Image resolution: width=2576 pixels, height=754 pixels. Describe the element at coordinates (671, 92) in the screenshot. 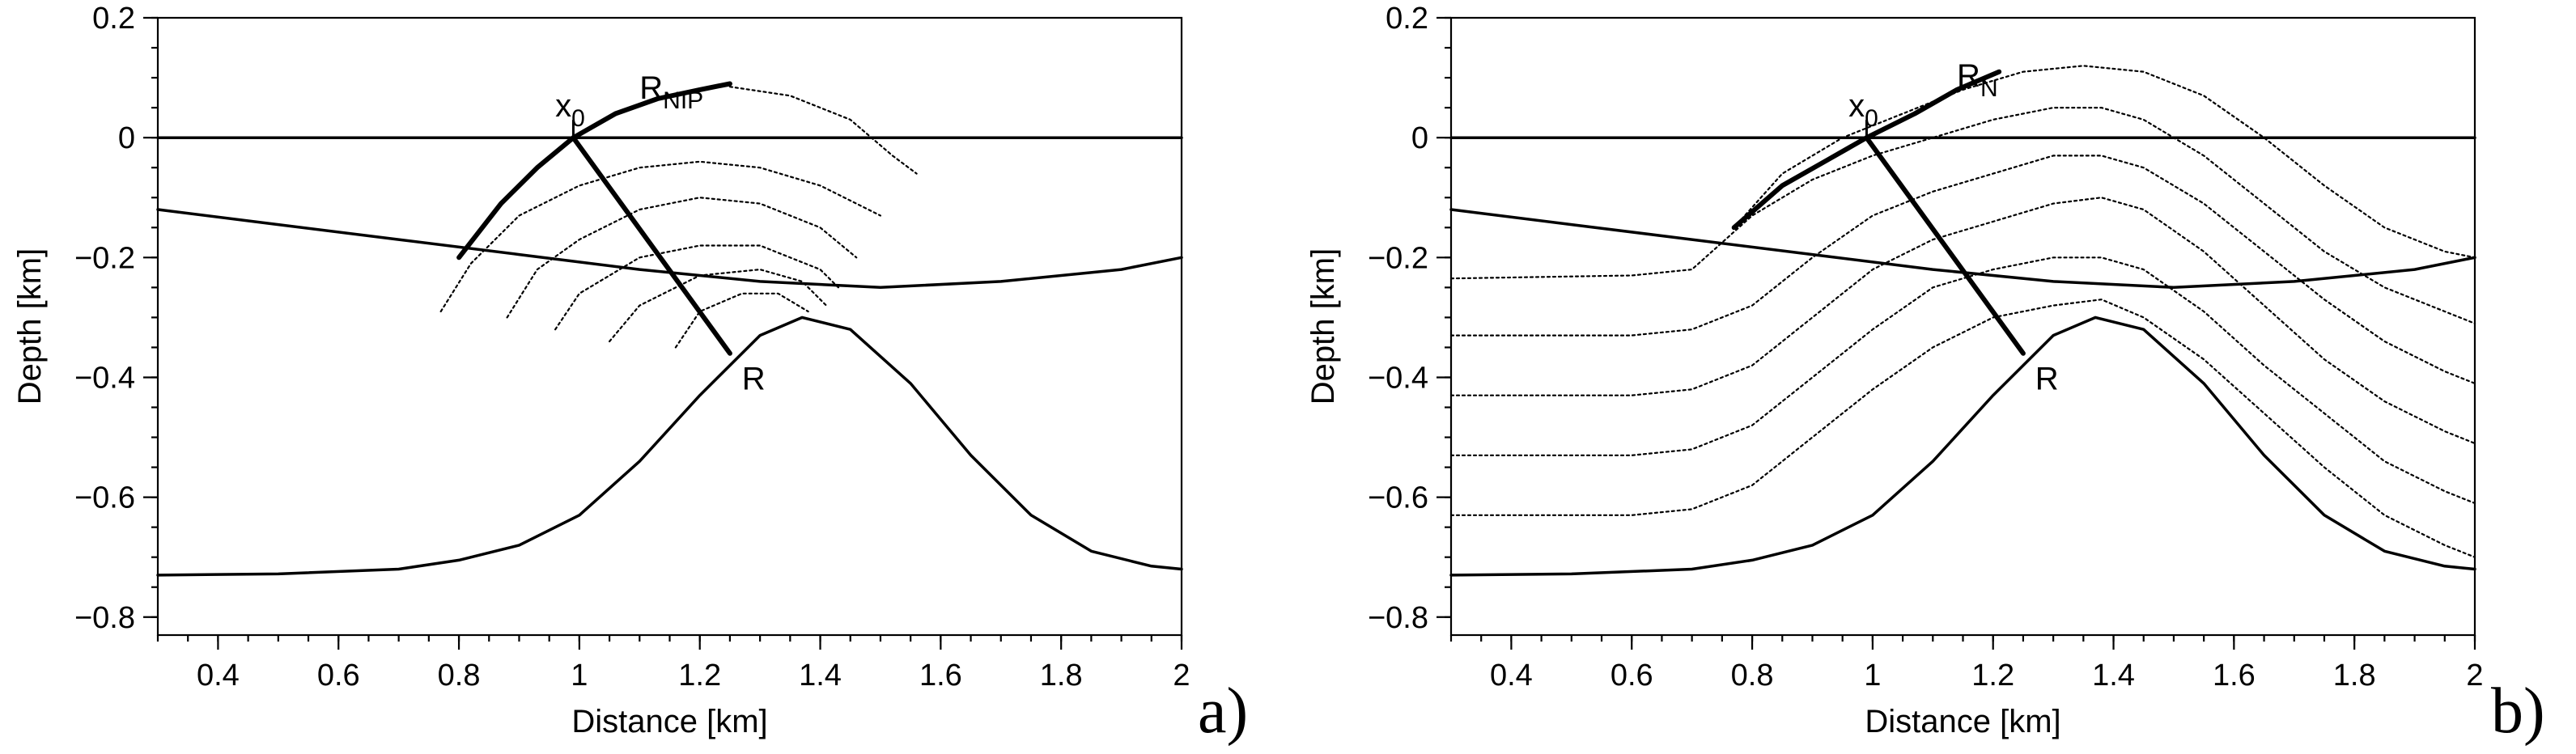

I see `annotation-label: RNIP` at that location.